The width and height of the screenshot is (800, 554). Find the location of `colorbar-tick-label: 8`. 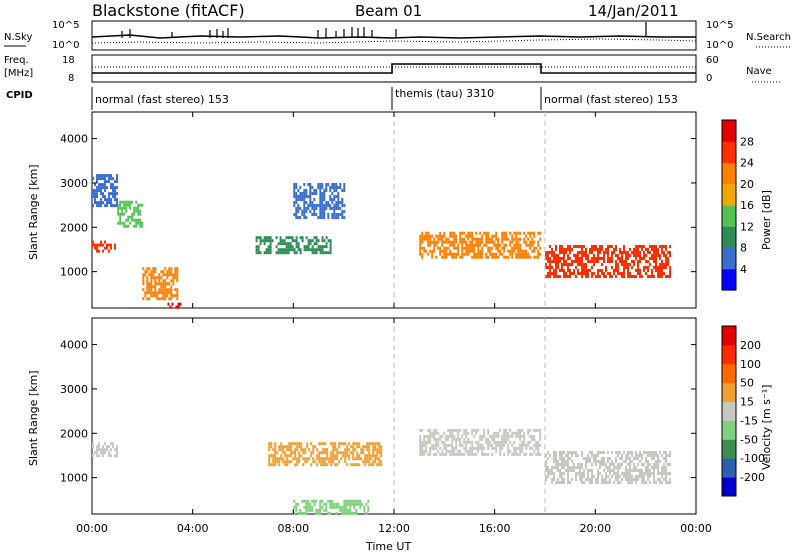

colorbar-tick-label: 8 is located at coordinates (743, 248).